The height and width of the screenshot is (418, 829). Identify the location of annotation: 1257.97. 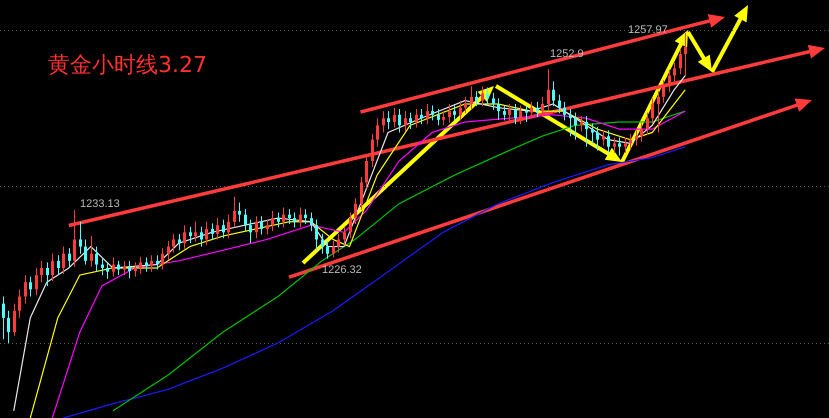
(648, 30).